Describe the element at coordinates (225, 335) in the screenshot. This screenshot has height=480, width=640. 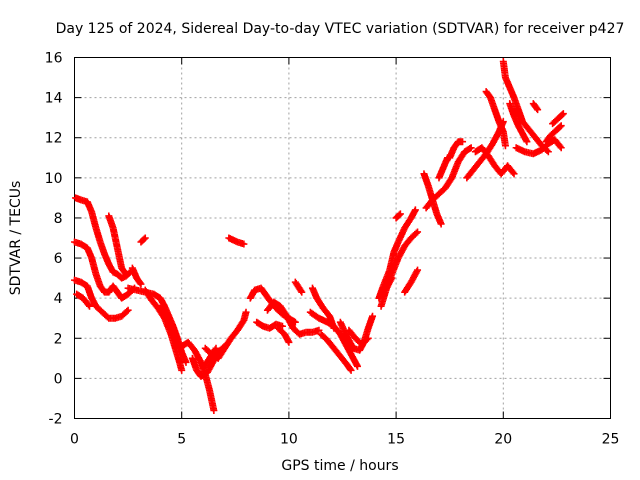
I see `series-t14` at that location.